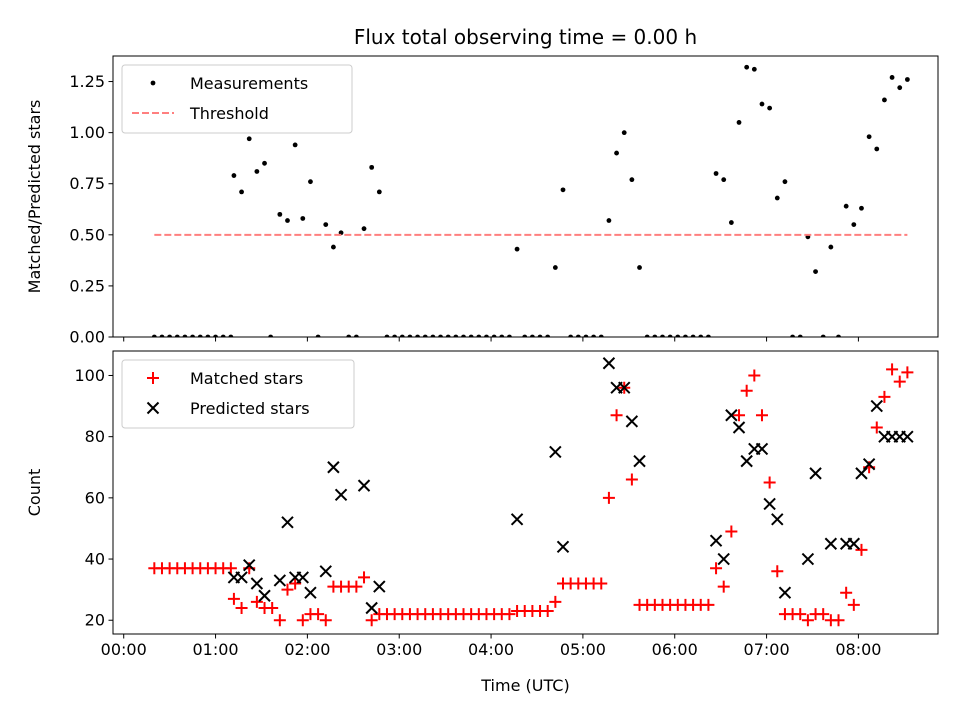 This screenshot has width=960, height=724. I want to click on x-tick-label: 05:00, so click(583, 649).